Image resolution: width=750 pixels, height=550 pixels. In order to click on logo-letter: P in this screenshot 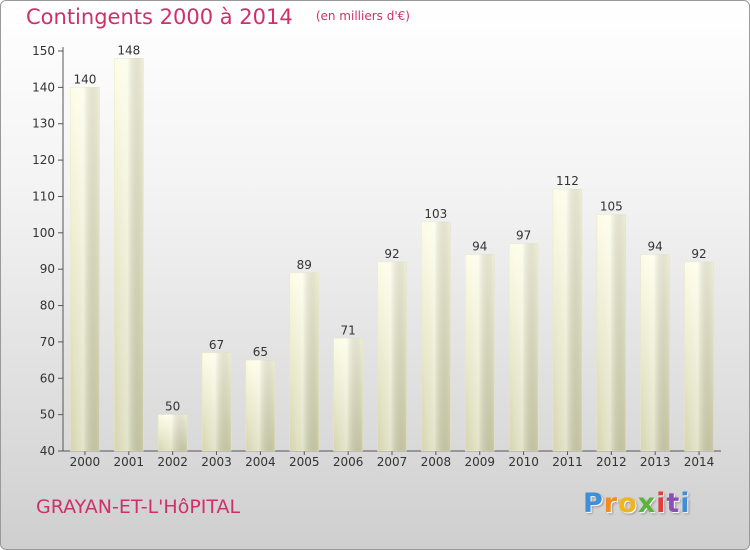, I will do `click(593, 503)`.